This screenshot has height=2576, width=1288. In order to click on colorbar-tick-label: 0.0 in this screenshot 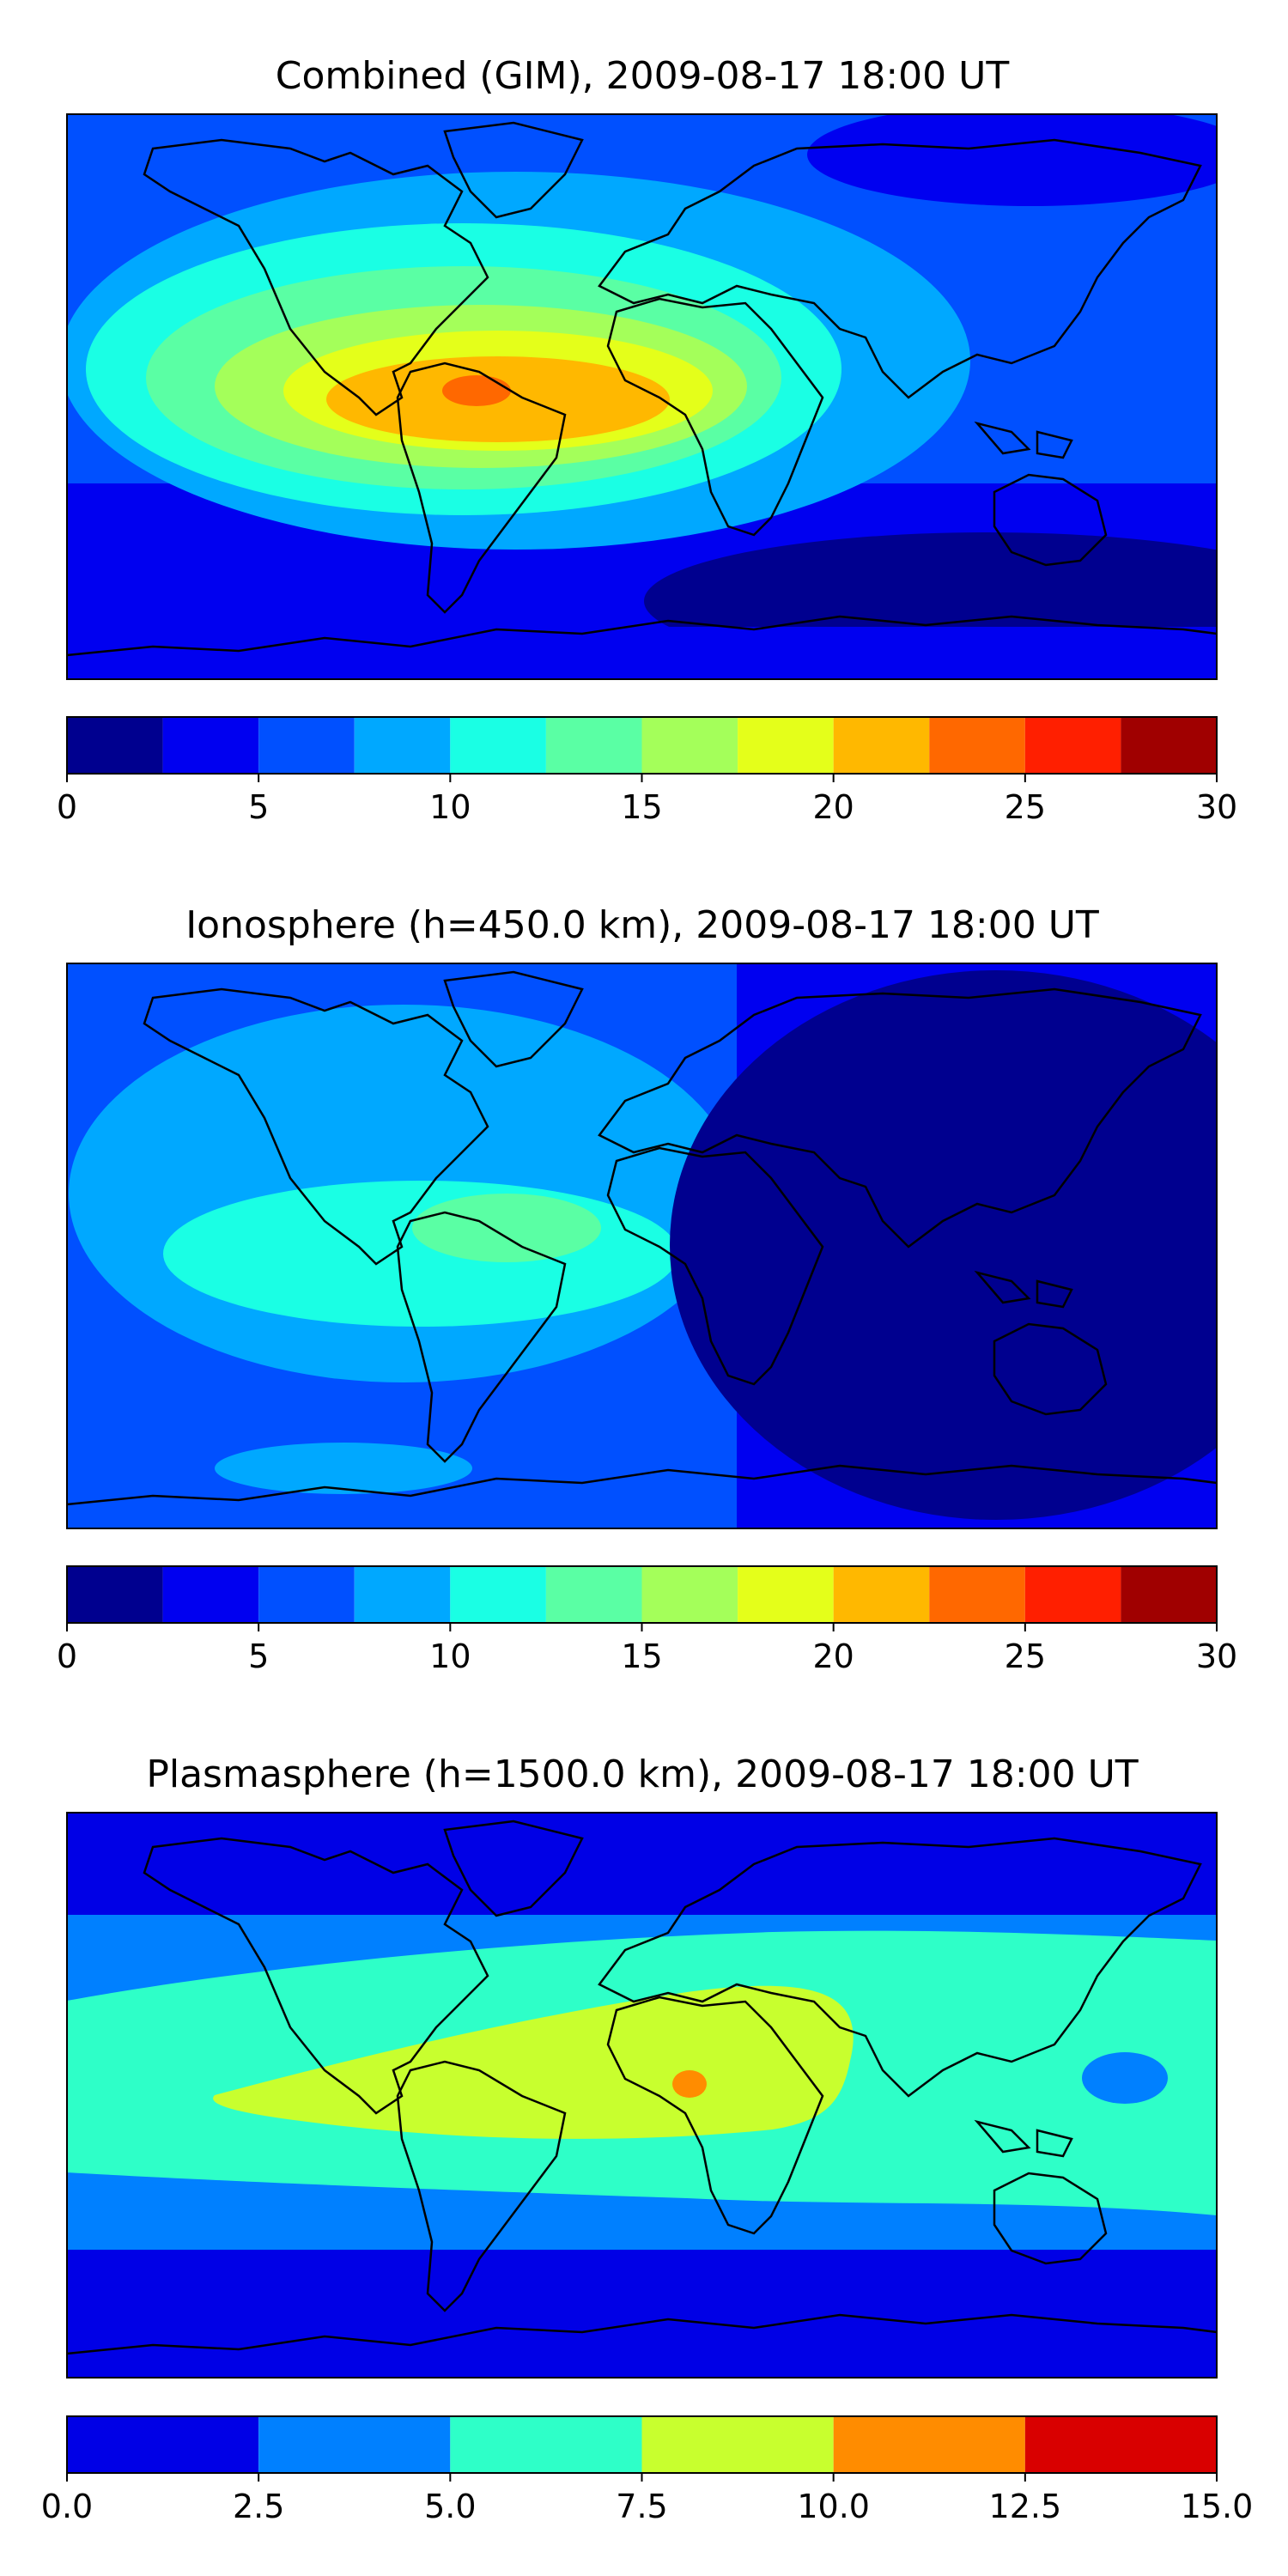, I will do `click(67, 2507)`.